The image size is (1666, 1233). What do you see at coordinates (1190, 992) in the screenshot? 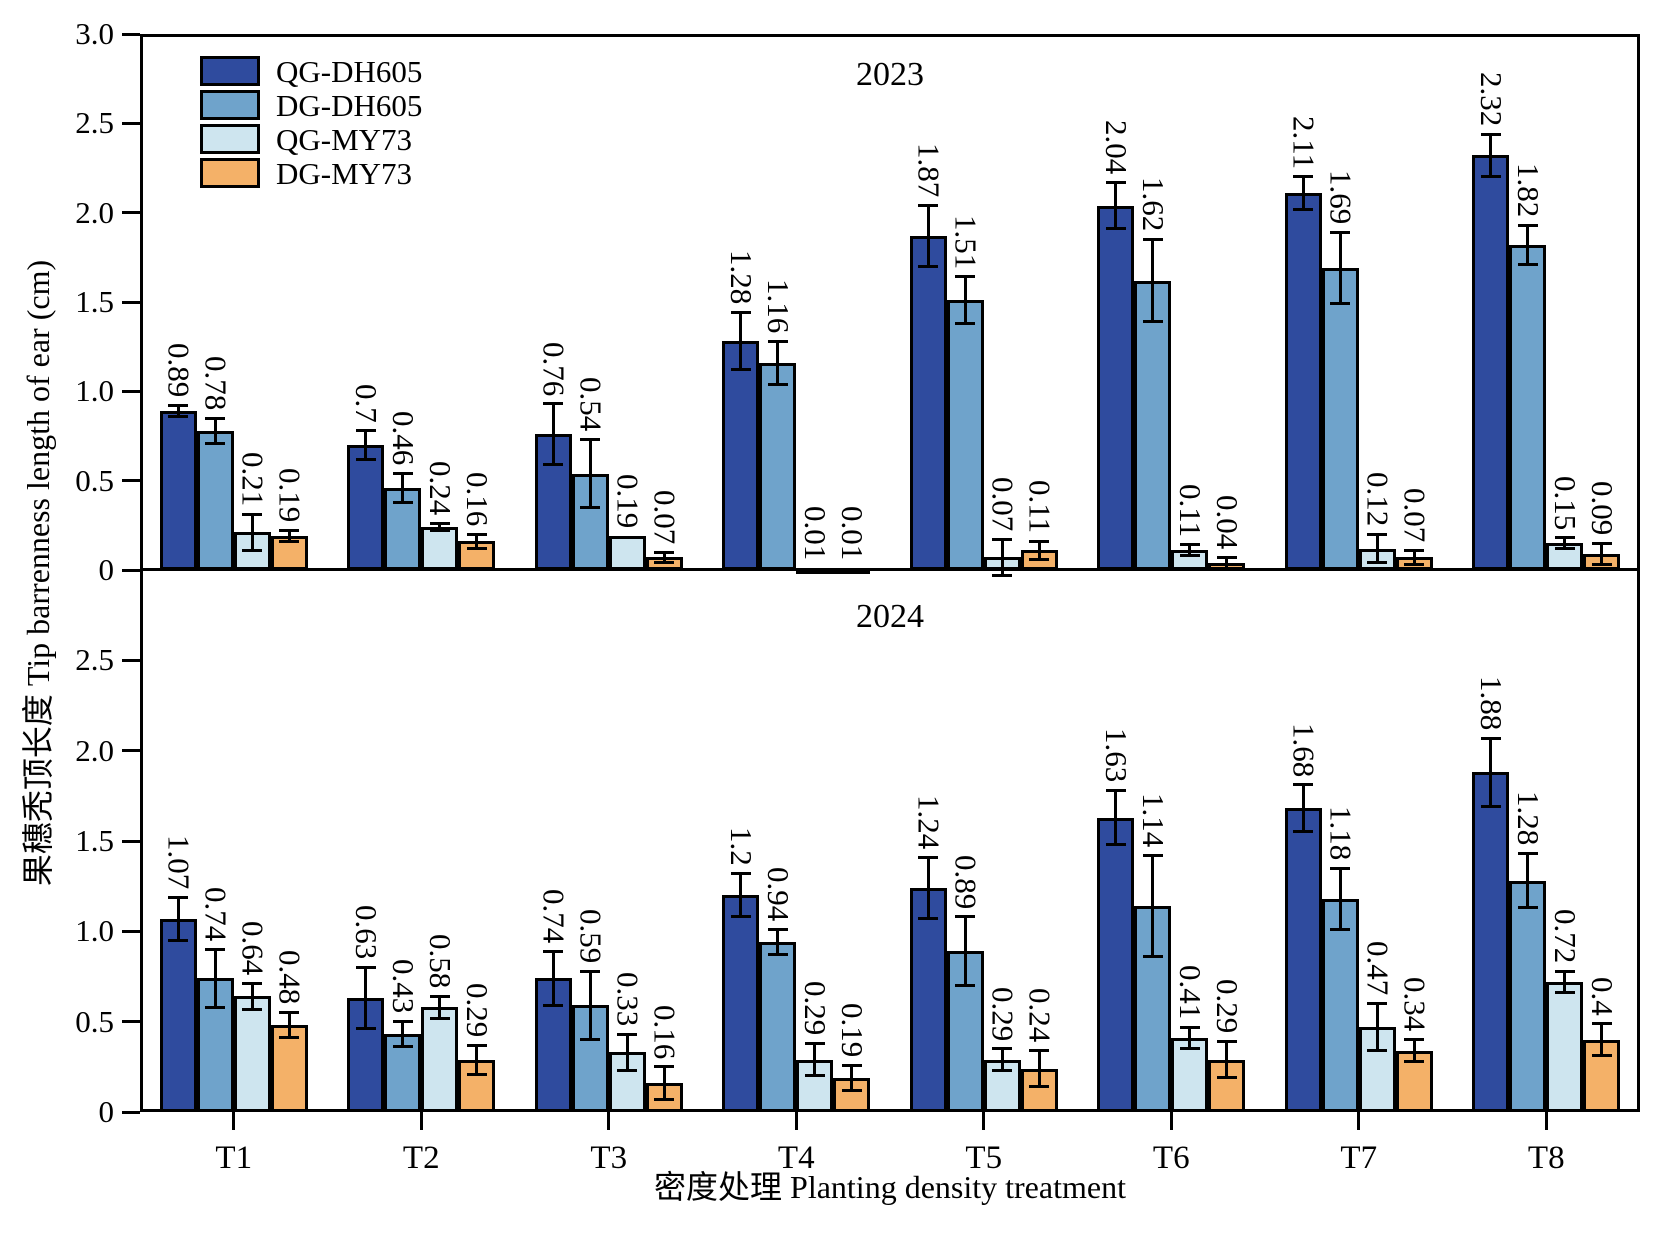
I see `bar-value-label: 0.41` at bounding box center [1190, 992].